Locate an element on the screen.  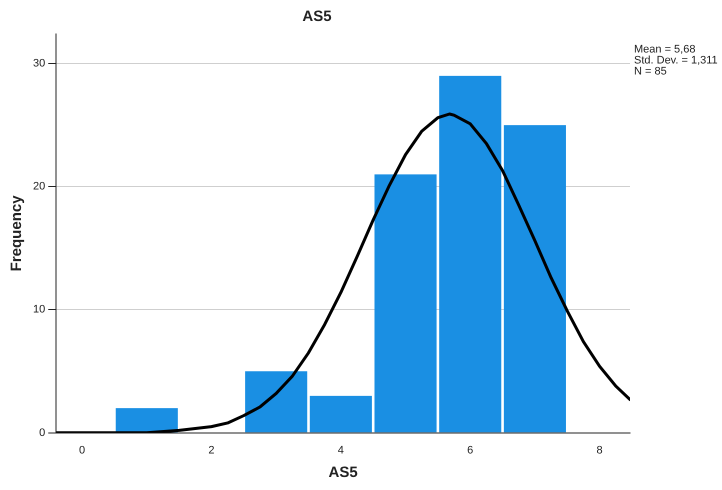
text: Mean = 5,68 is located at coordinates (665, 50).